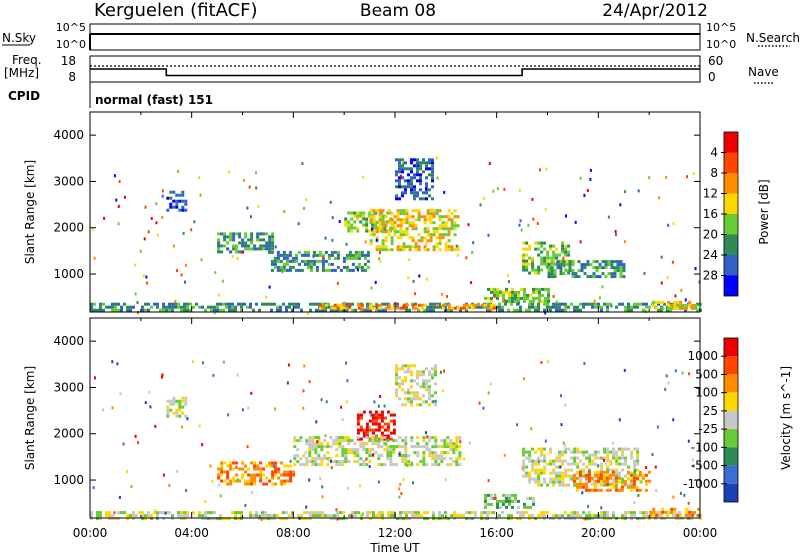 The image size is (800, 554). I want to click on colorbar-tick-label-3: 16, so click(710, 214).